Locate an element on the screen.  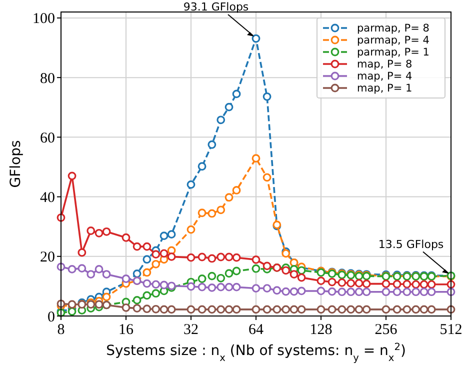
x-tick-label: 256 is located at coordinates (386, 330).